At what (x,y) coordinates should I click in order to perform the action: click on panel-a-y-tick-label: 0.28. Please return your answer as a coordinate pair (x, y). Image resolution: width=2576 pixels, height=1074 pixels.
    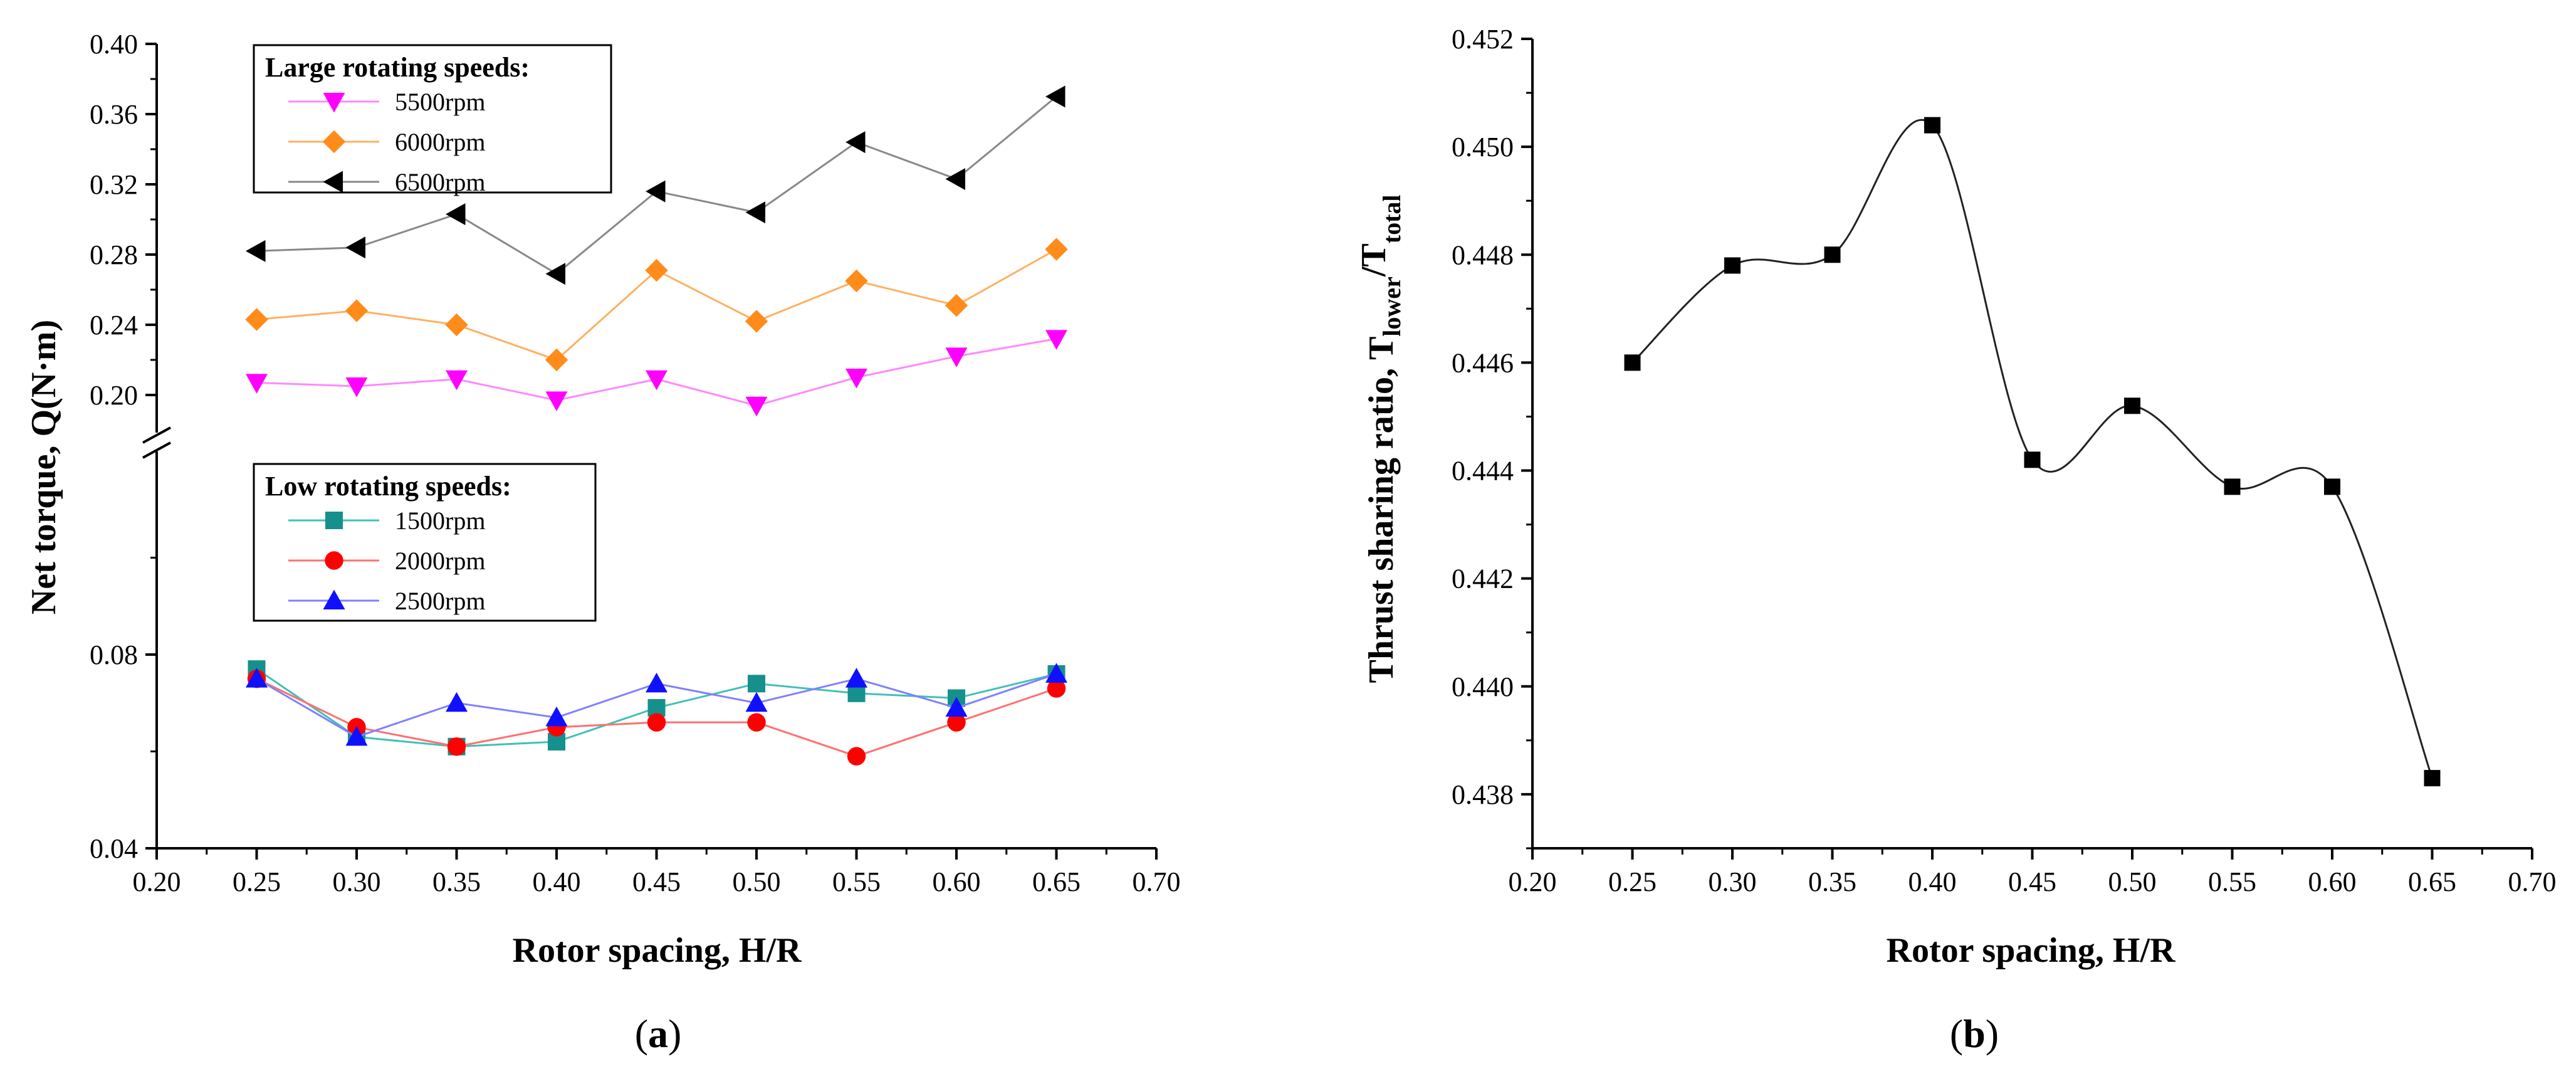
    Looking at the image, I should click on (114, 255).